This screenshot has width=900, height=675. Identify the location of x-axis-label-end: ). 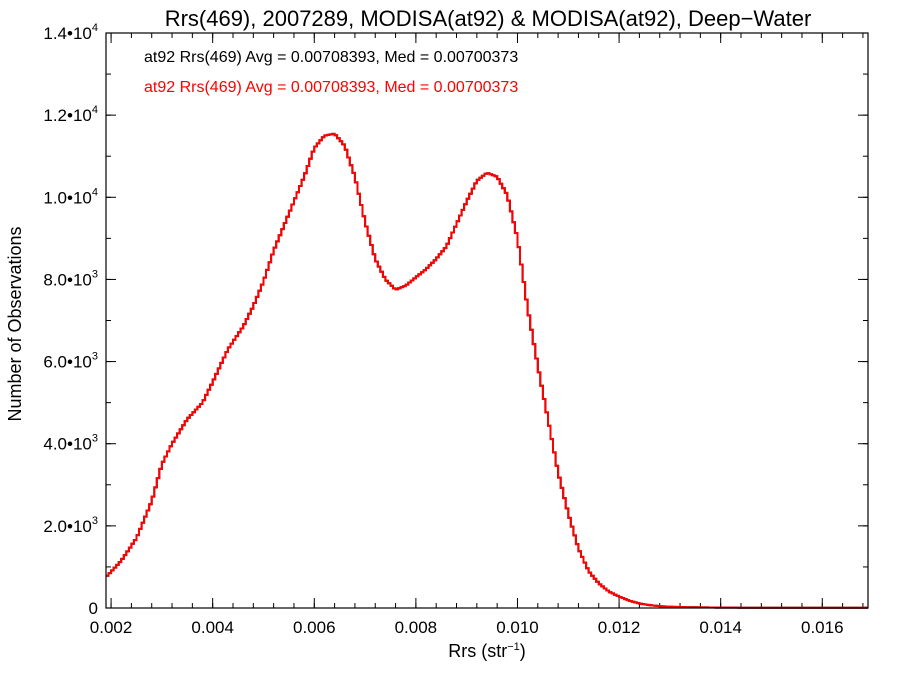
(523, 651).